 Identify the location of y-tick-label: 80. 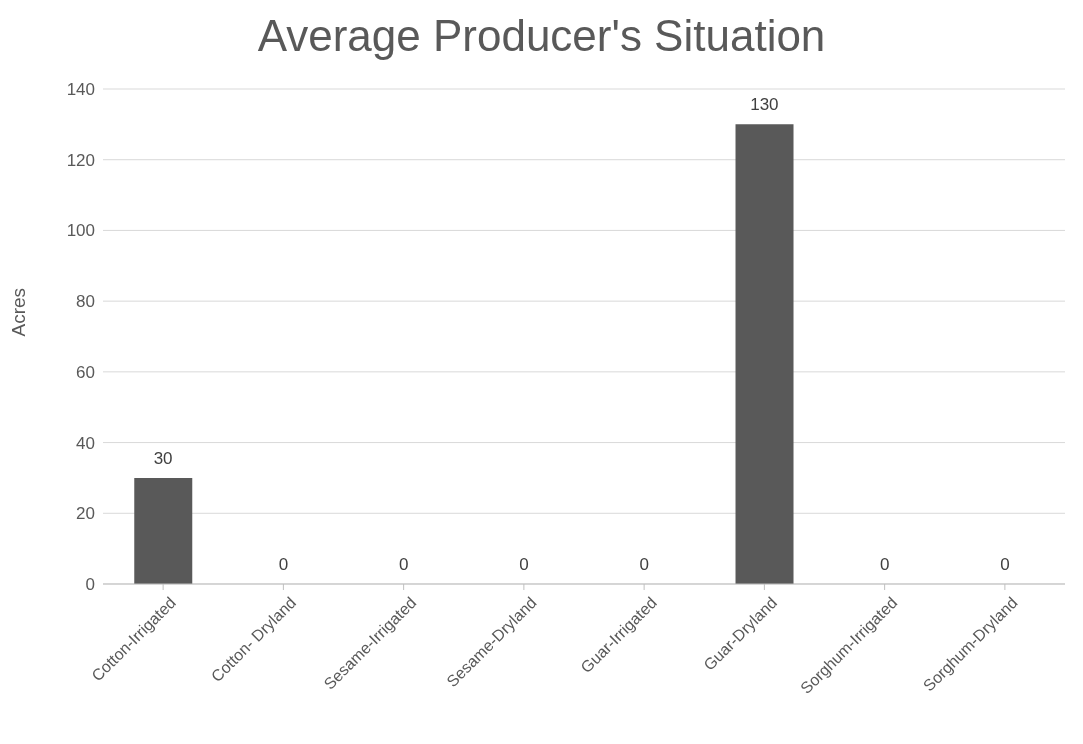
(85, 302).